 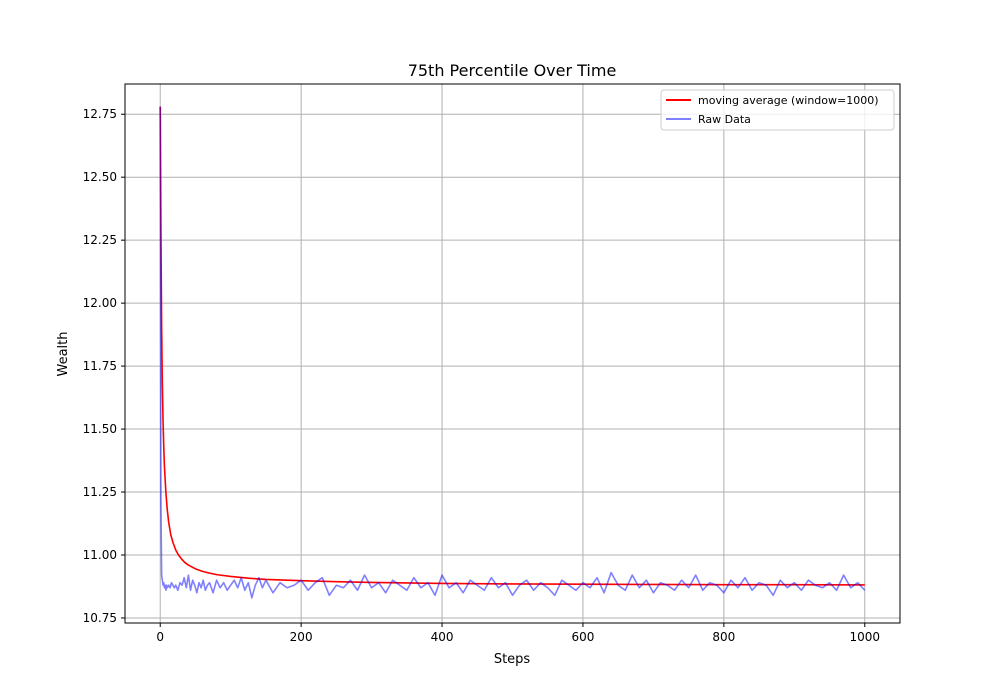 What do you see at coordinates (301, 637) in the screenshot?
I see `x-tick-label: 200` at bounding box center [301, 637].